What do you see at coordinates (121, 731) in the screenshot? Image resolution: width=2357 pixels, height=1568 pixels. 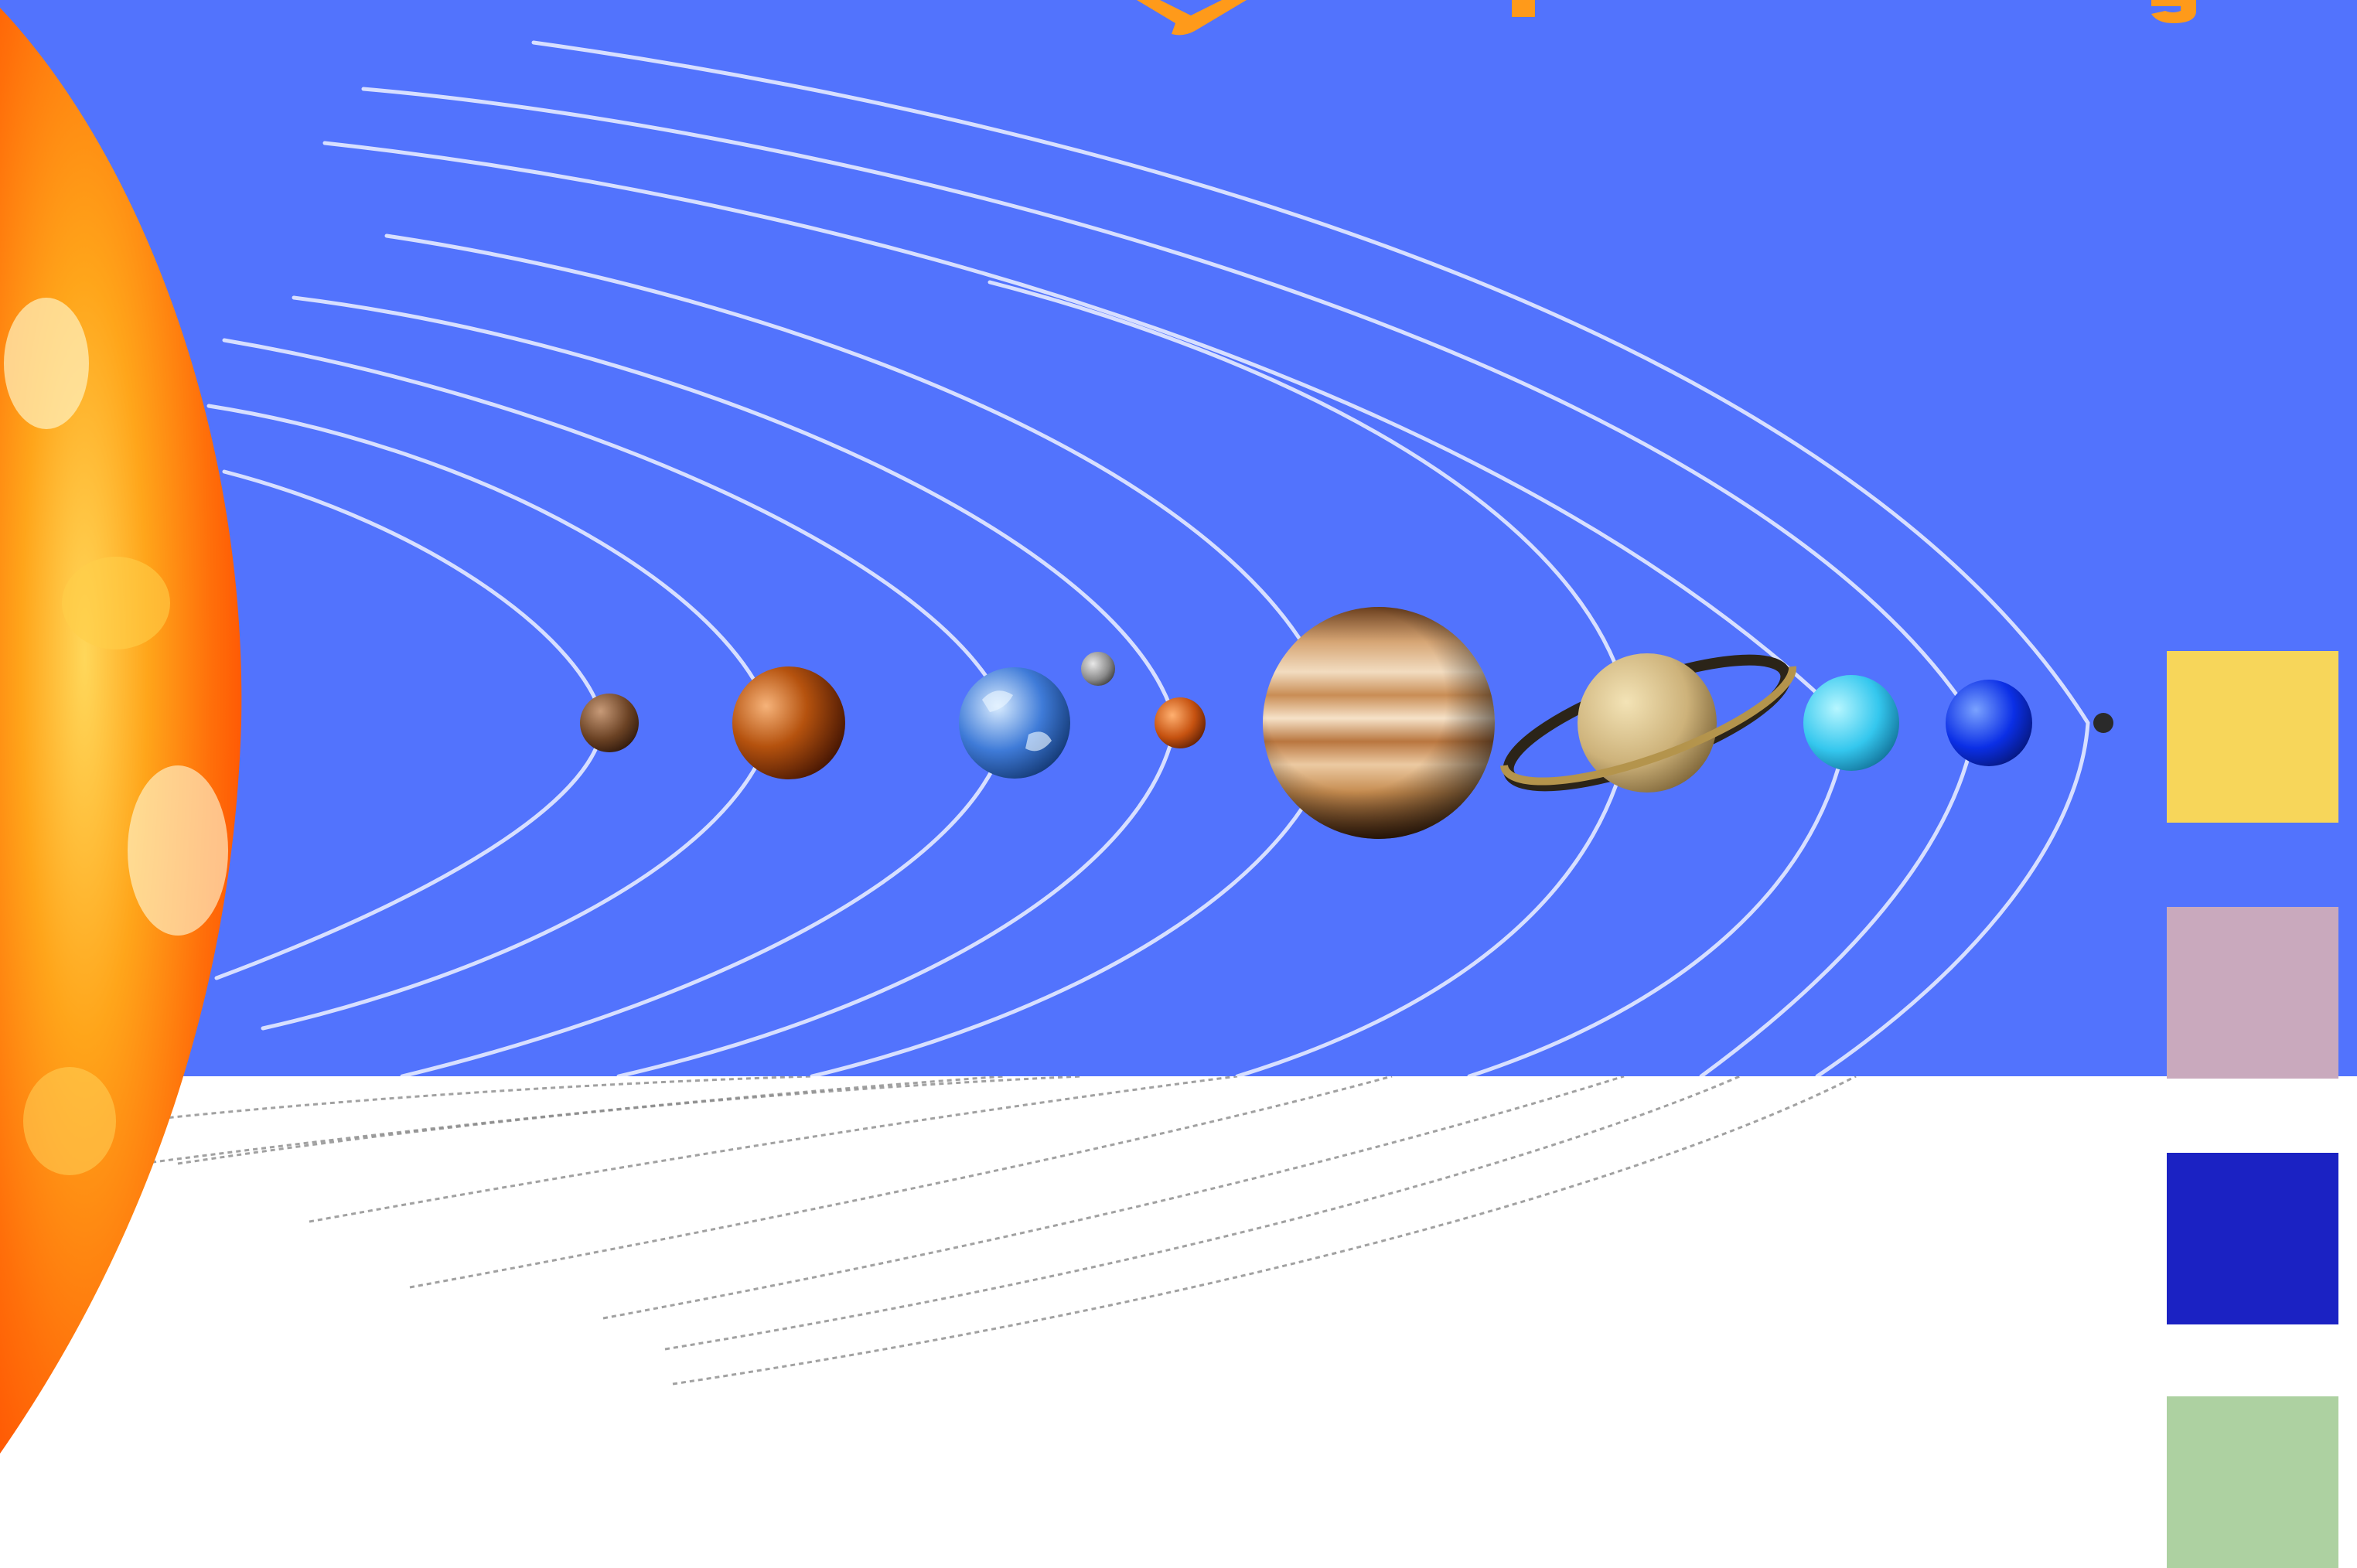 I see `sun` at bounding box center [121, 731].